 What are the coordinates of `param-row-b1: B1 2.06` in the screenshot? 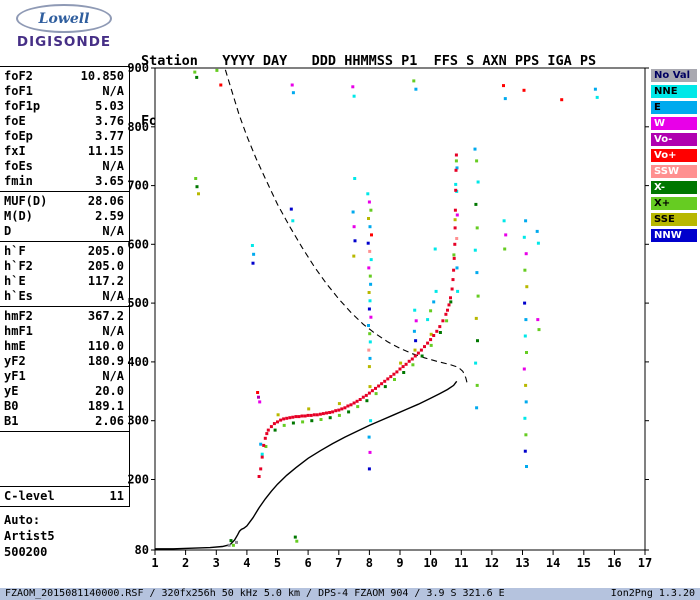 It's located at (64, 421).